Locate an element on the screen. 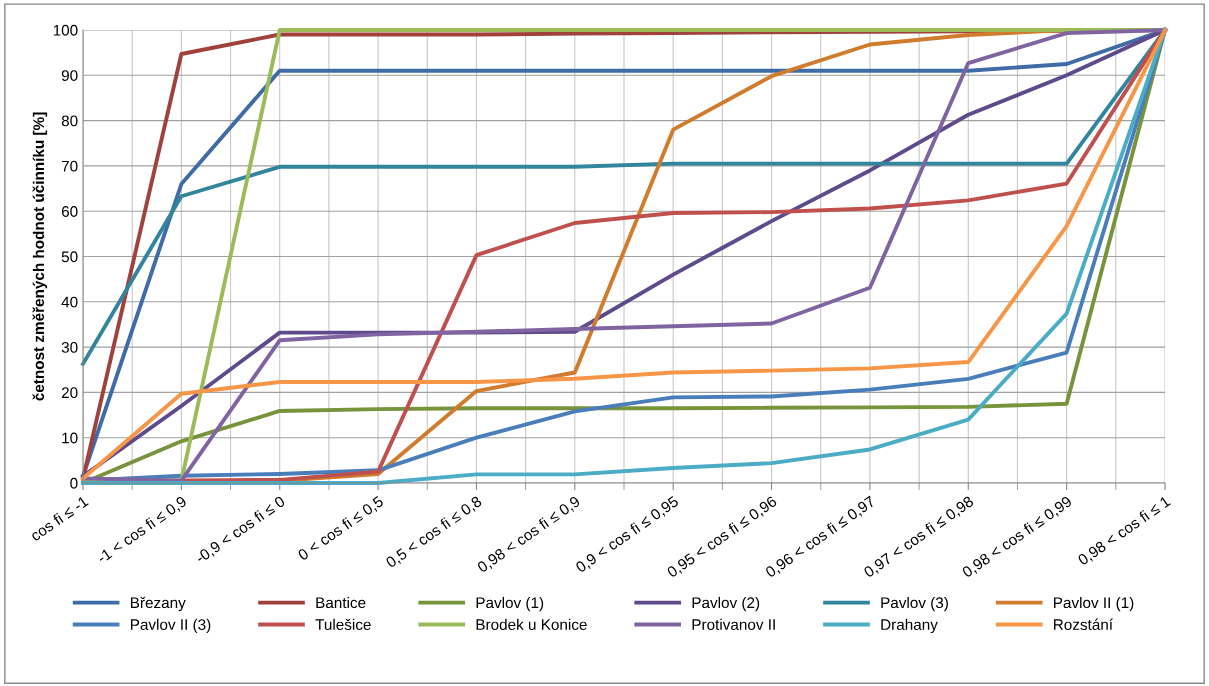 The image size is (1209, 686). legend-label: Brodek u Konice is located at coordinates (531, 624).